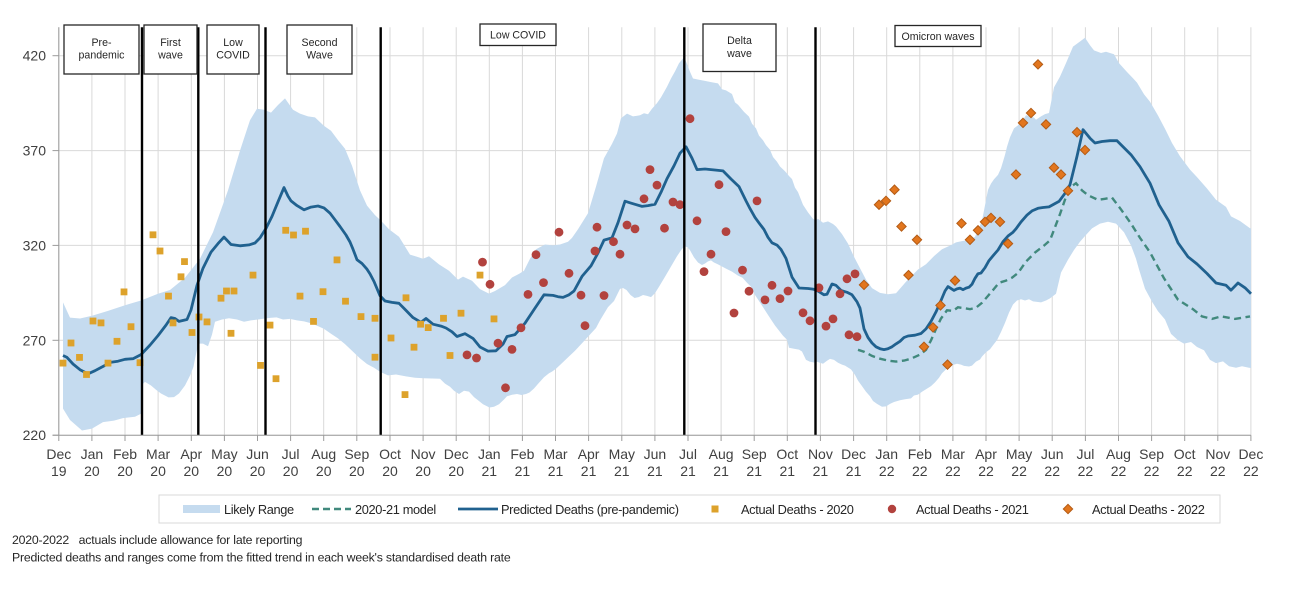 The height and width of the screenshot is (594, 1314). What do you see at coordinates (319, 56) in the screenshot?
I see `svg-text: Wave` at bounding box center [319, 56].